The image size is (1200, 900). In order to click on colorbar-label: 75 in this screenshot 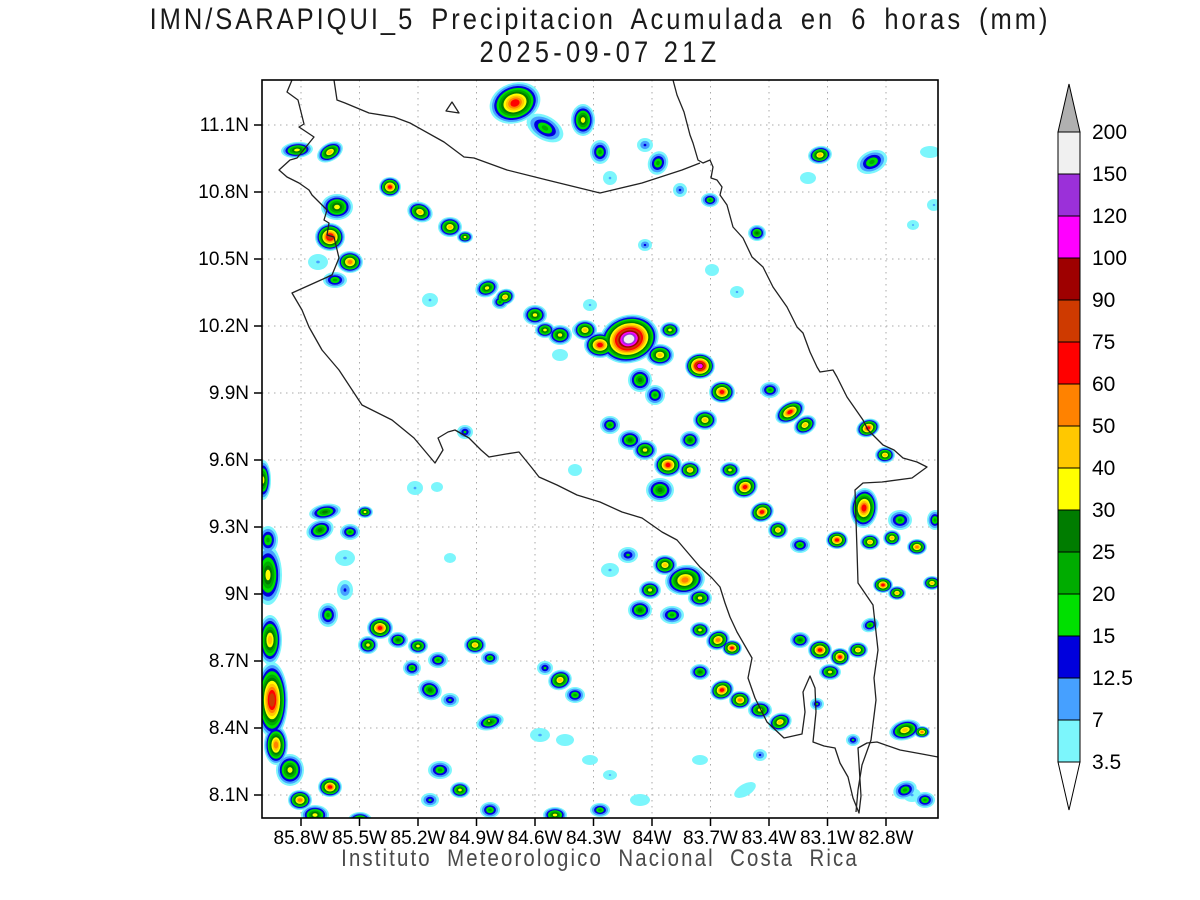, I will do `click(1103, 342)`.